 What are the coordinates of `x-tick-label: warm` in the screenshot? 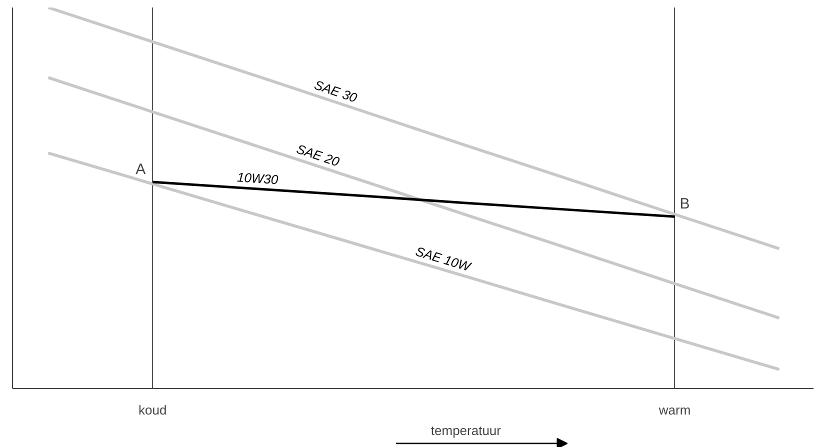 It's located at (674, 410).